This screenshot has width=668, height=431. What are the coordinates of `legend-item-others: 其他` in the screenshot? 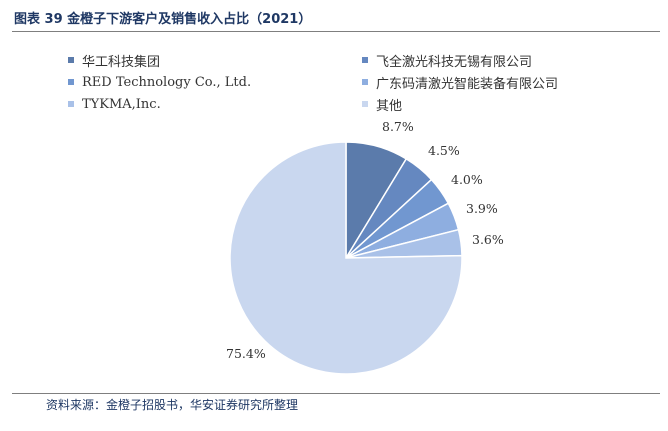 It's located at (382, 105).